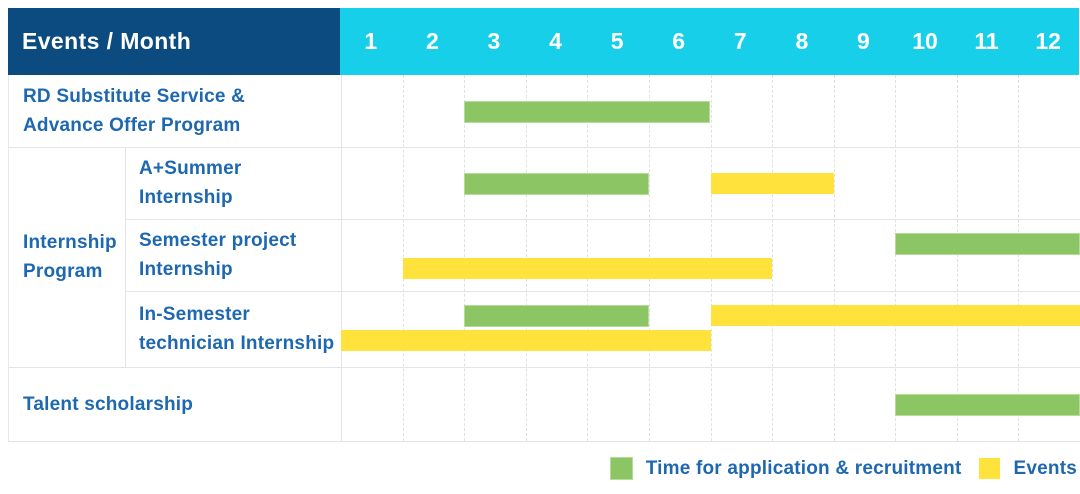 This screenshot has width=1080, height=494. I want to click on legend-label-event: Events, so click(1045, 468).